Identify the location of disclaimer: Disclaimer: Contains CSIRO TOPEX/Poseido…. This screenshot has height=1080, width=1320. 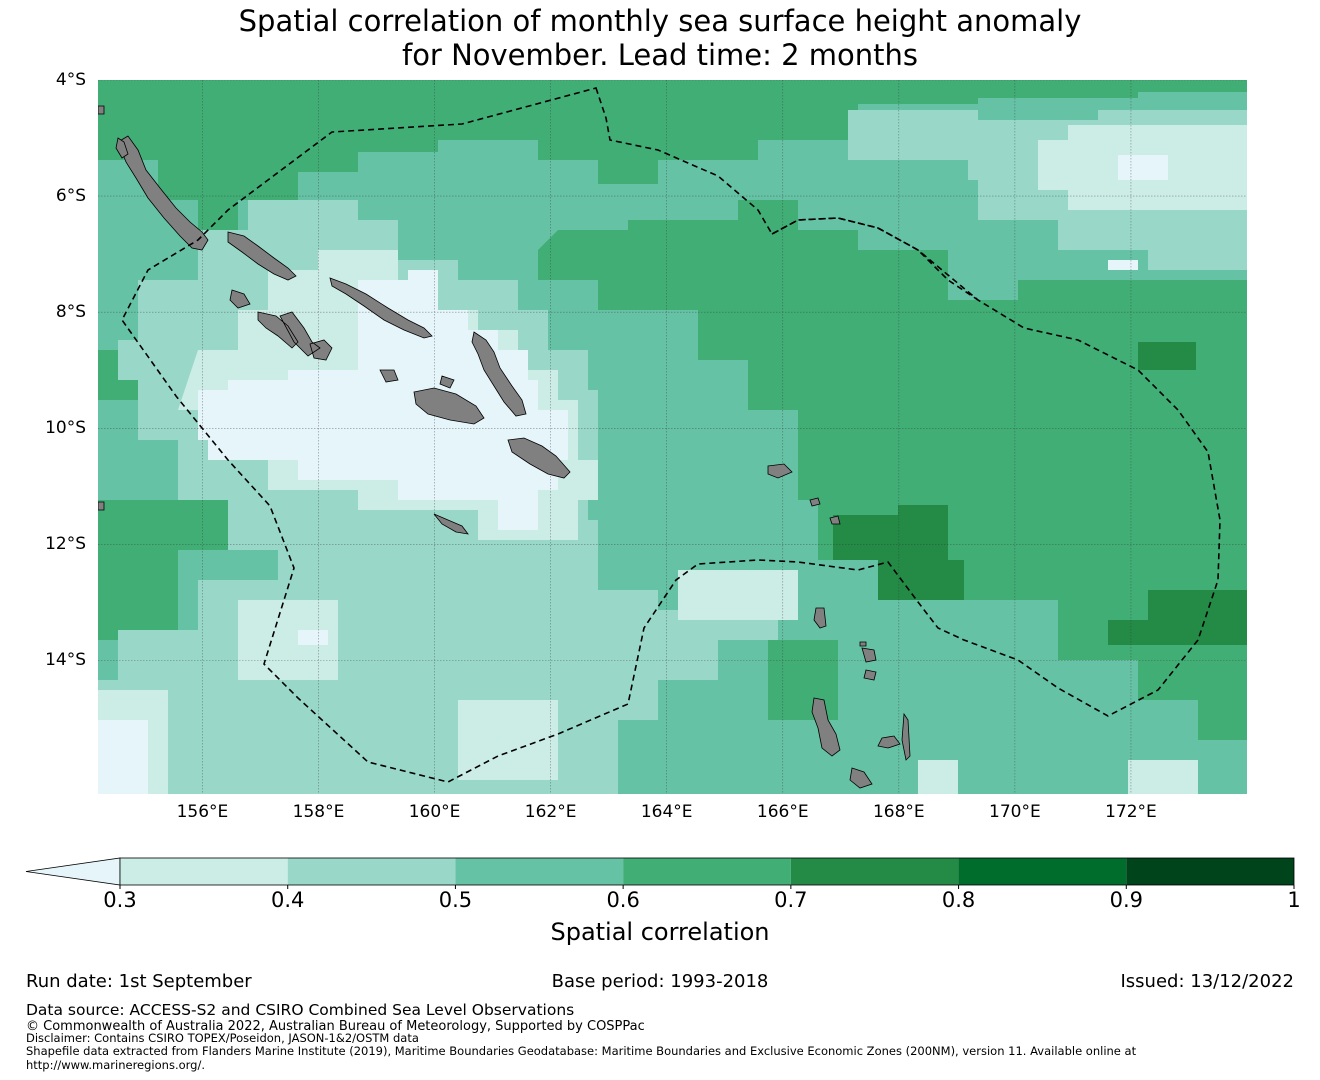
(222, 1038).